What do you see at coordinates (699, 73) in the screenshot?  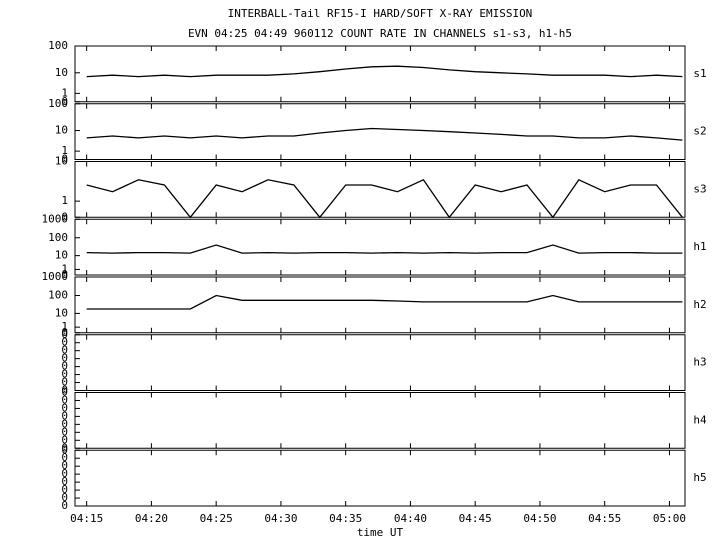 I see `panel-label: s1` at bounding box center [699, 73].